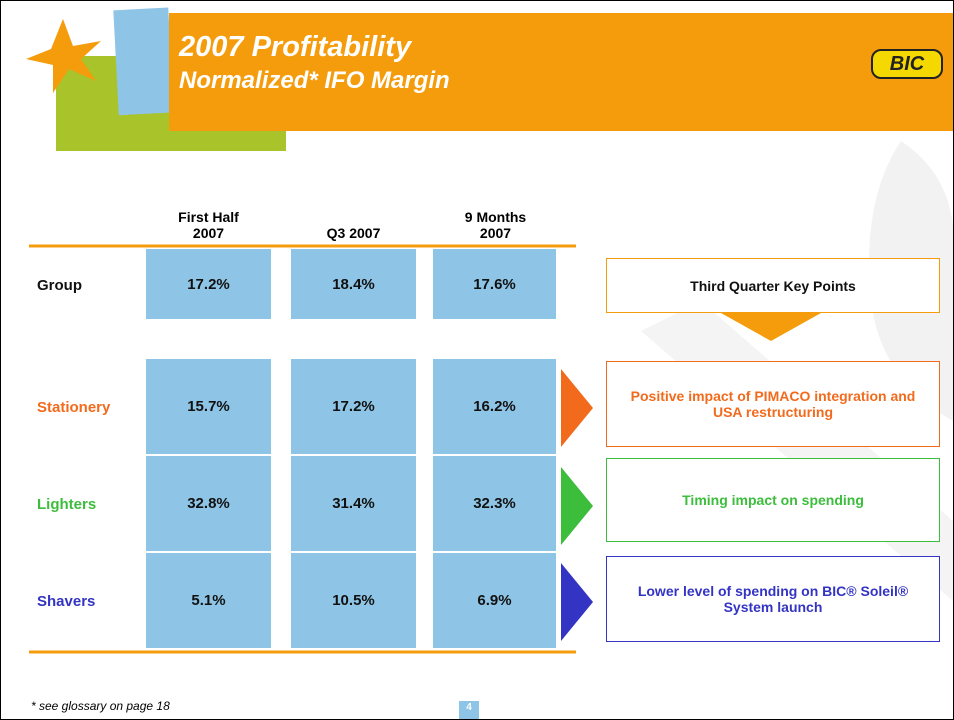 The height and width of the screenshot is (720, 954). Describe the element at coordinates (67, 504) in the screenshot. I see `row-label: Lighters` at that location.